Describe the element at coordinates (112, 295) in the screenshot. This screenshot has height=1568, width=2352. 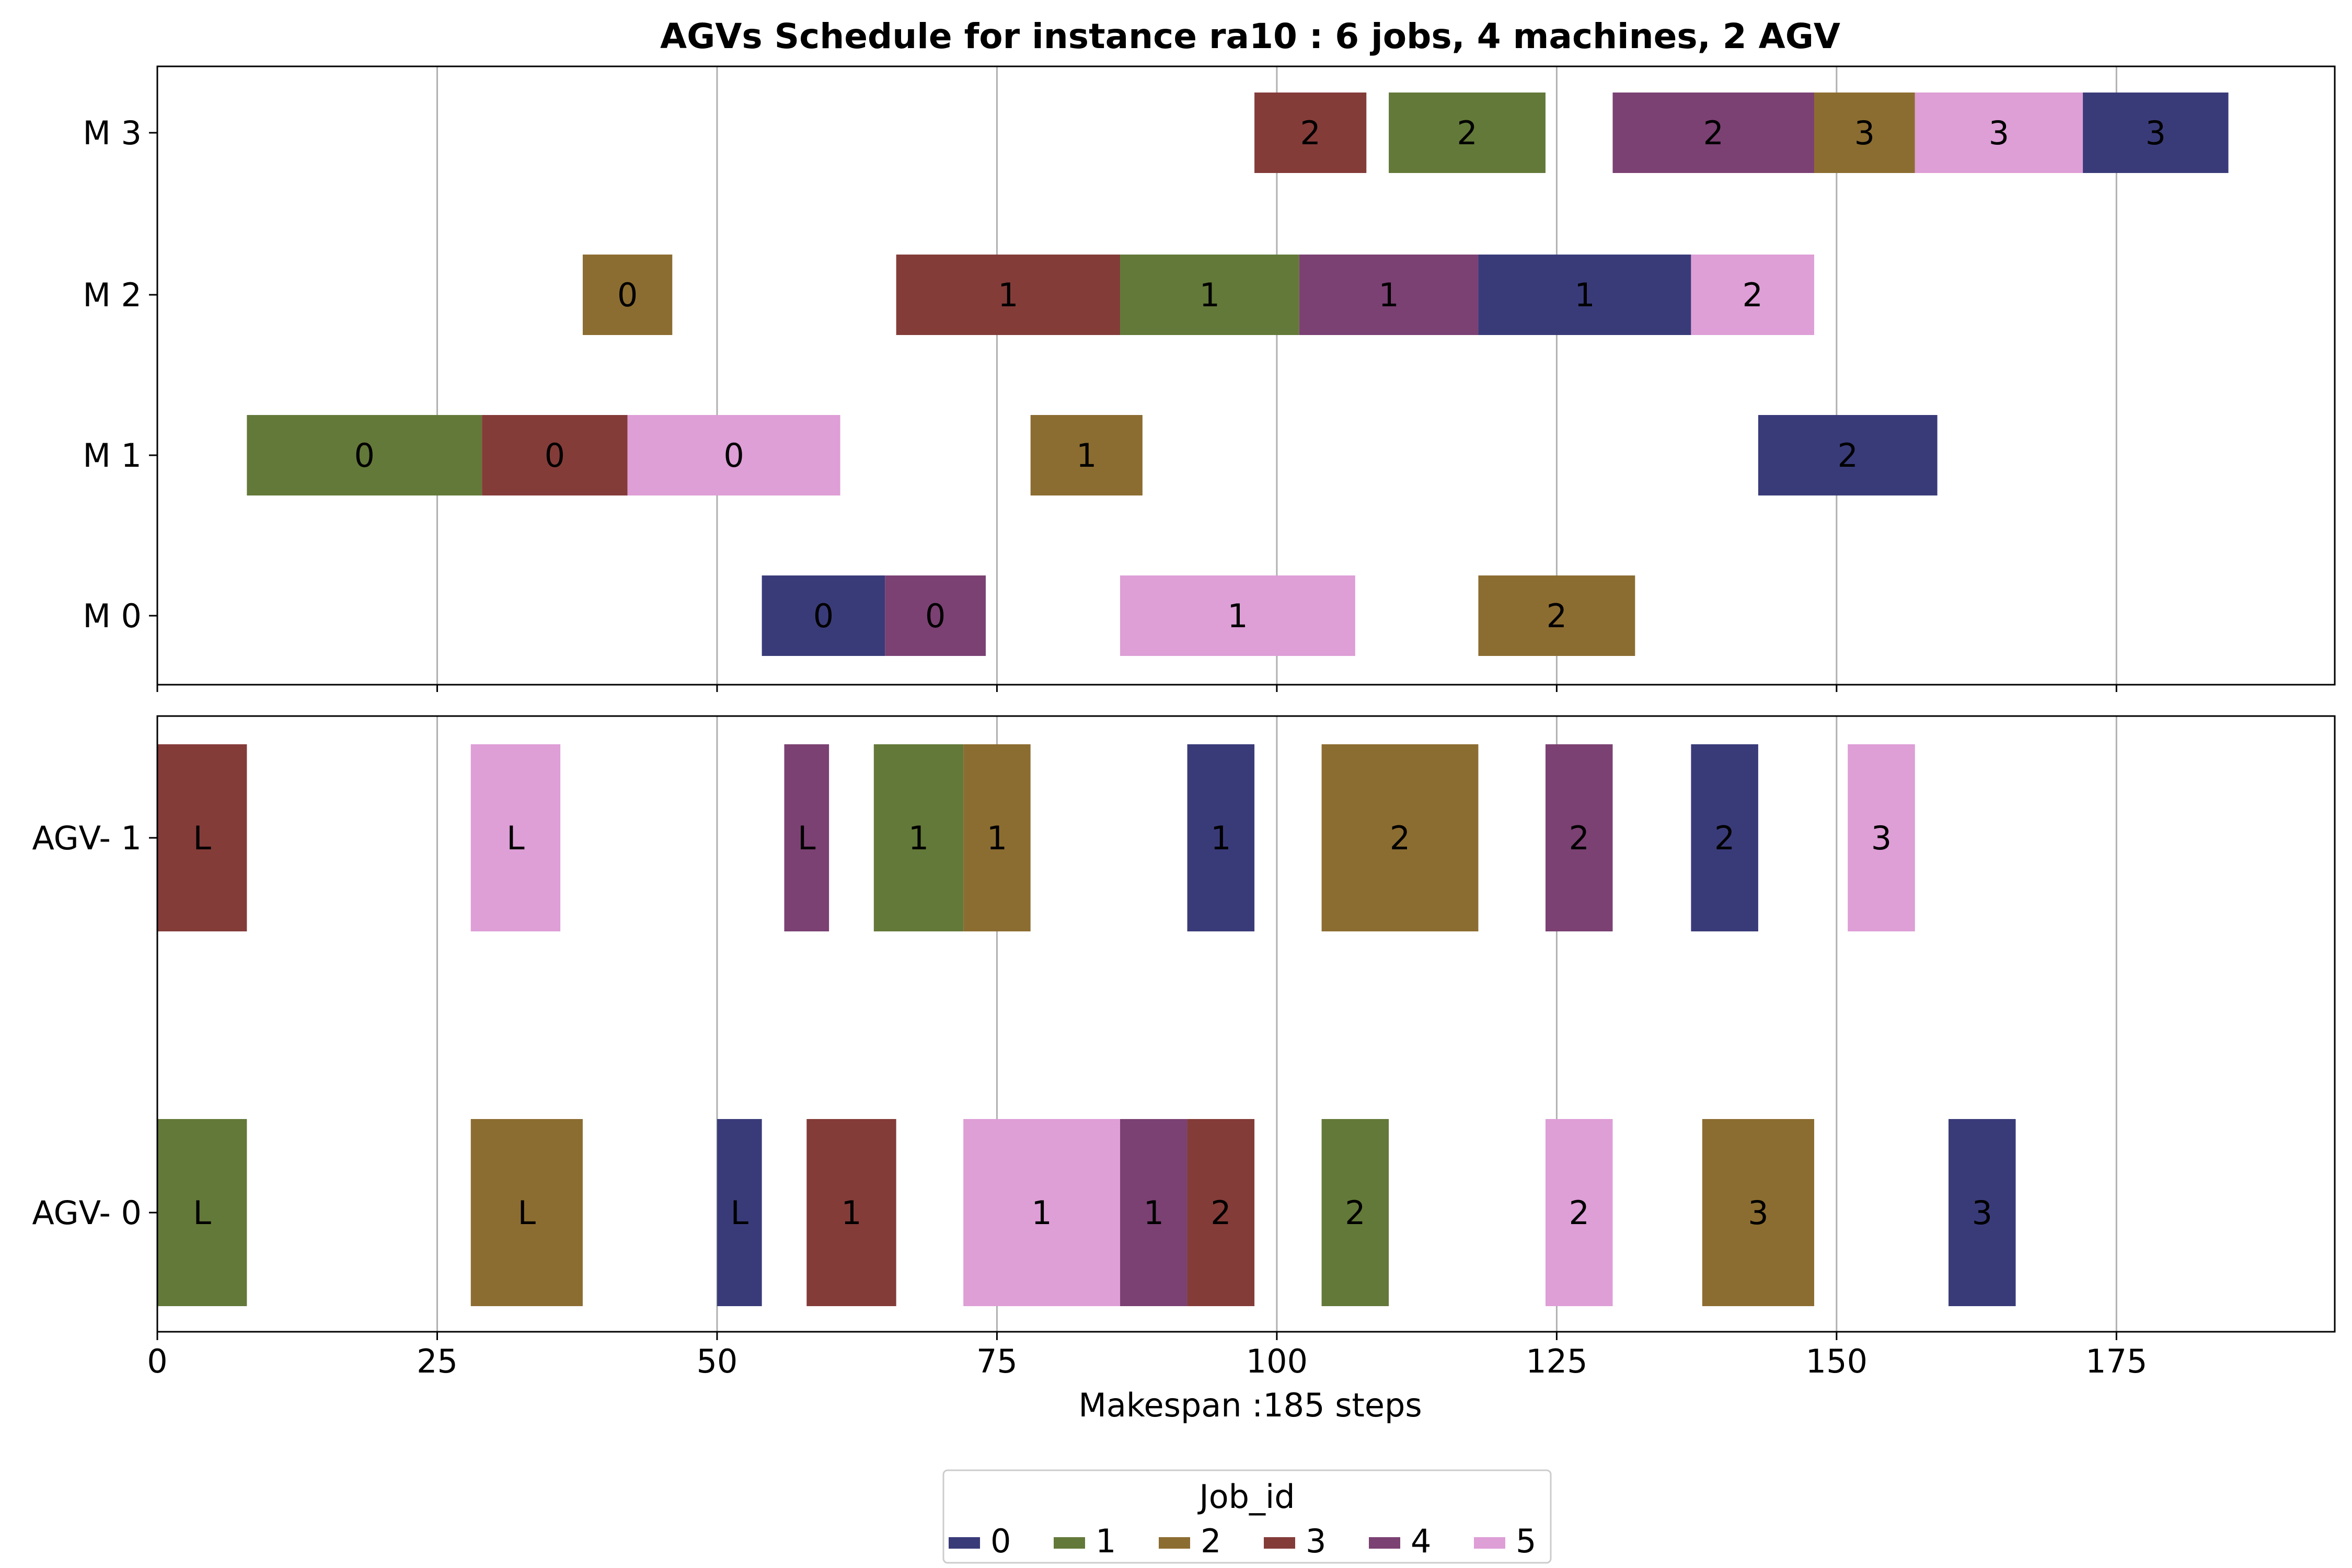
I see `y-tick-label: M 2` at that location.